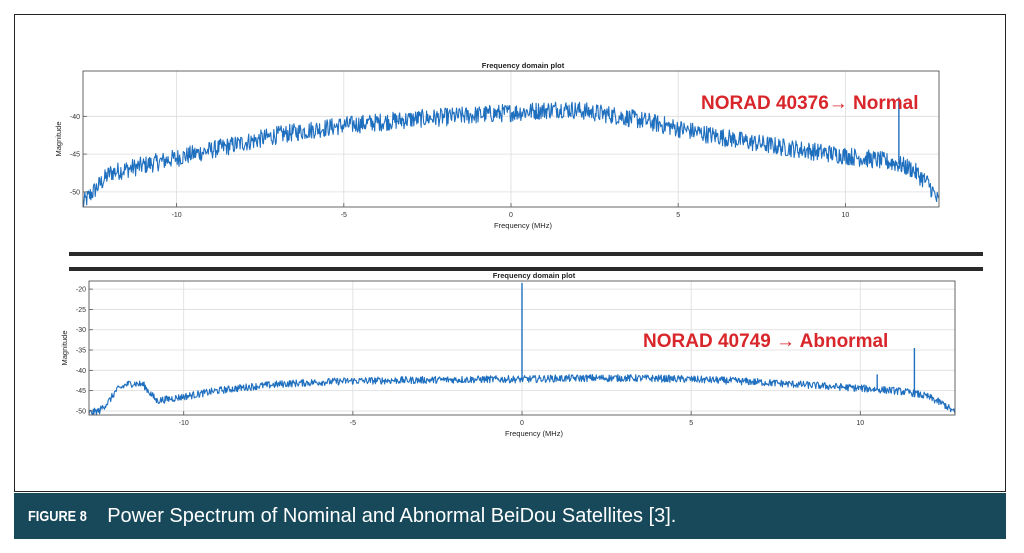  I want to click on chart2-xtick-label: 5, so click(691, 423).